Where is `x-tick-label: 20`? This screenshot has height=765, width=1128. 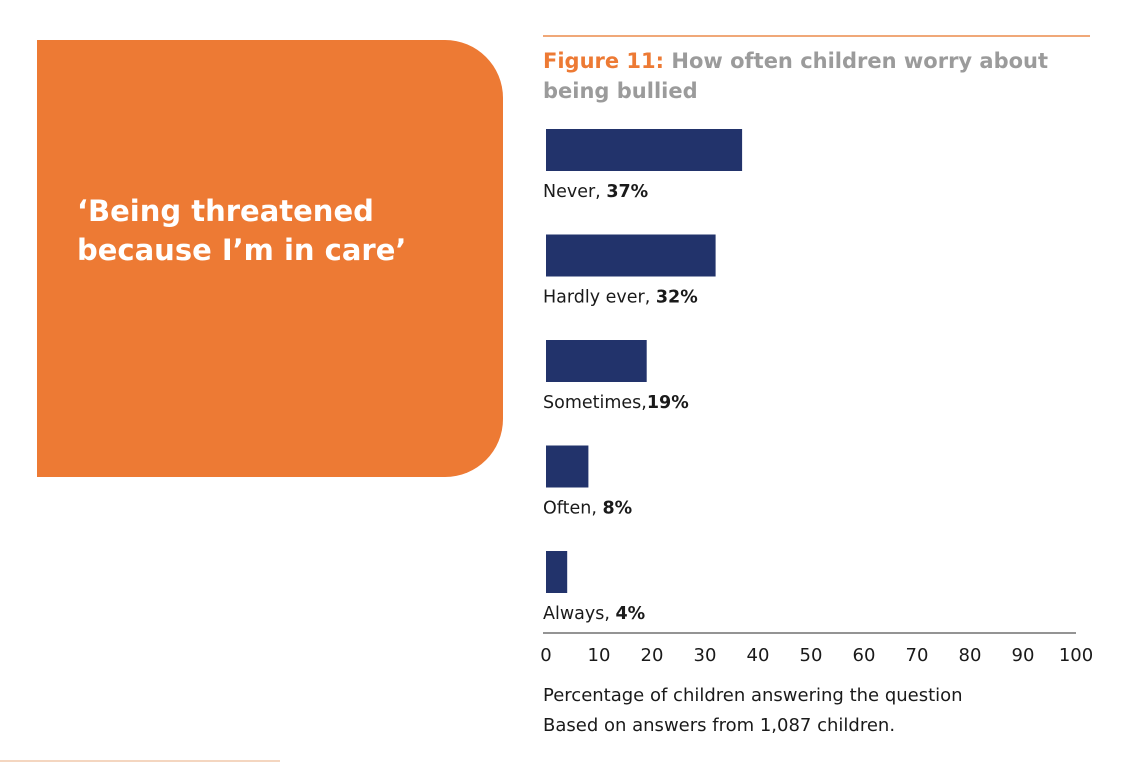 x-tick-label: 20 is located at coordinates (652, 655).